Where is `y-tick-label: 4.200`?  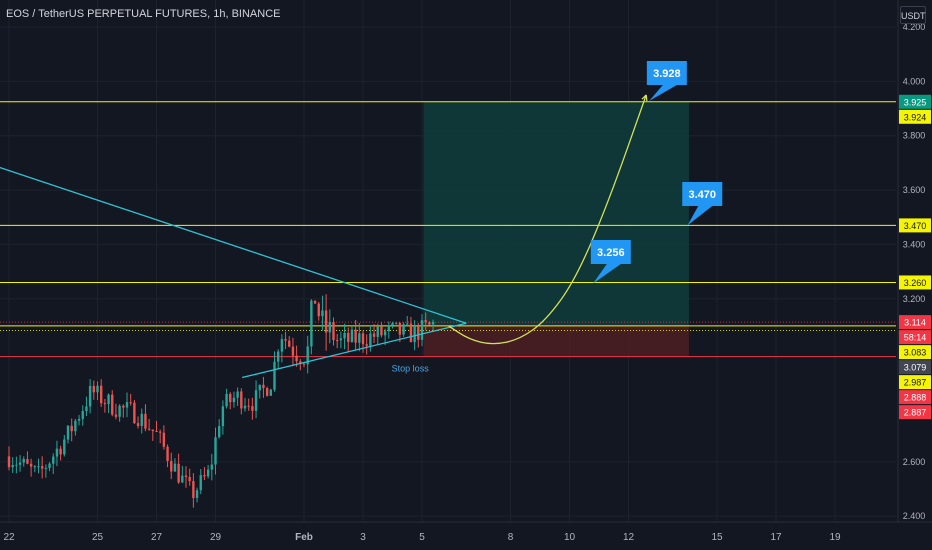 y-tick-label: 4.200 is located at coordinates (914, 27).